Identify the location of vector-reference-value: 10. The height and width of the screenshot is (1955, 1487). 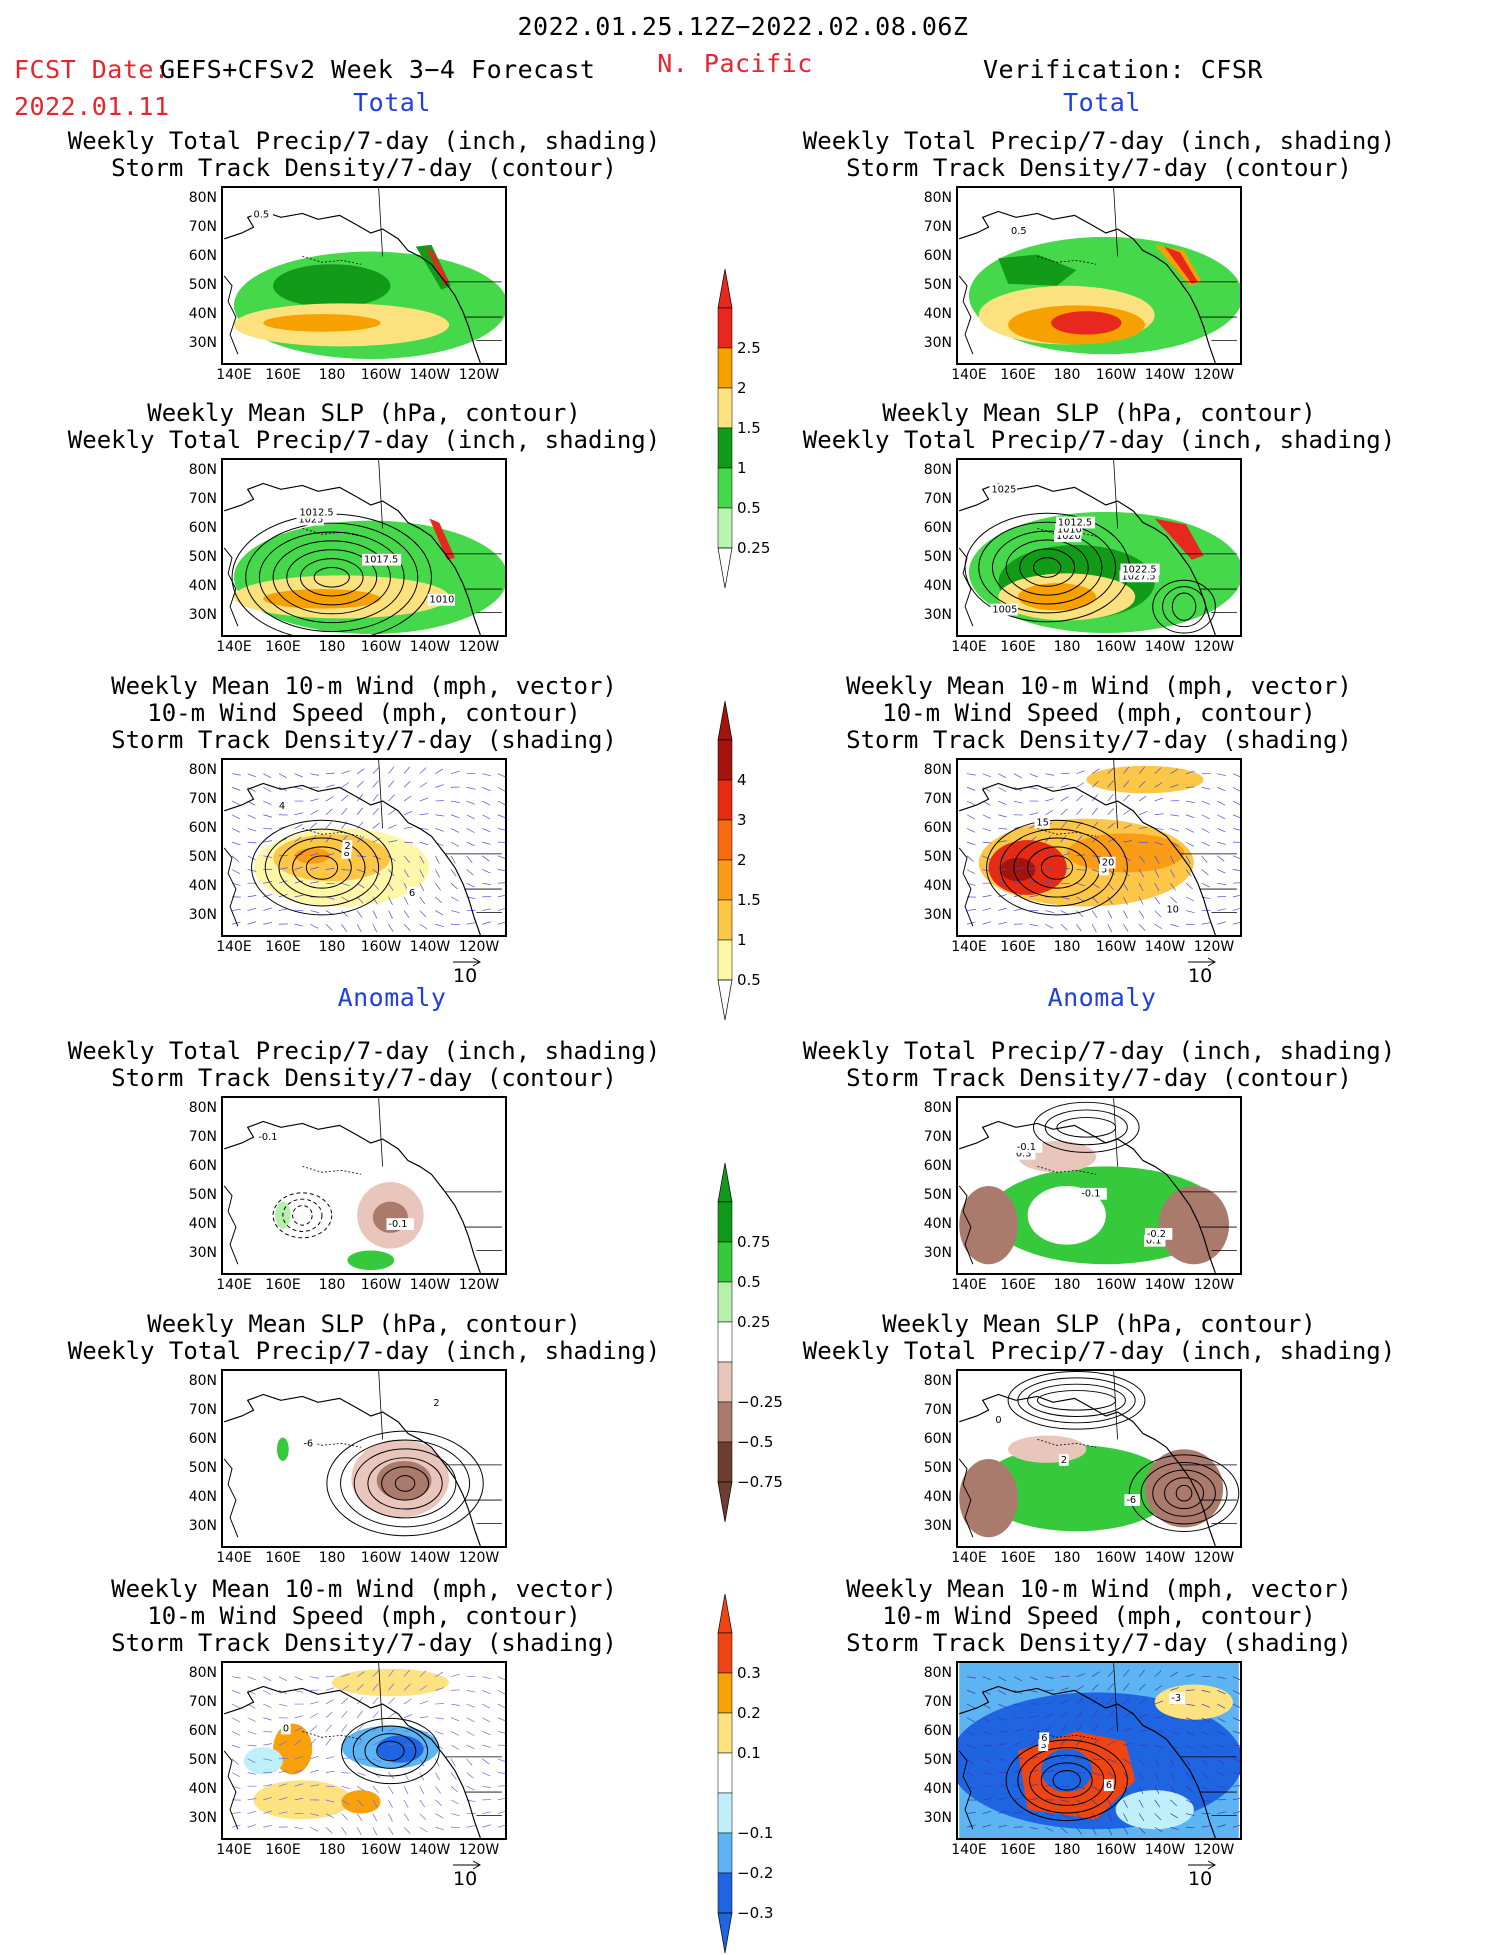
(1200, 976).